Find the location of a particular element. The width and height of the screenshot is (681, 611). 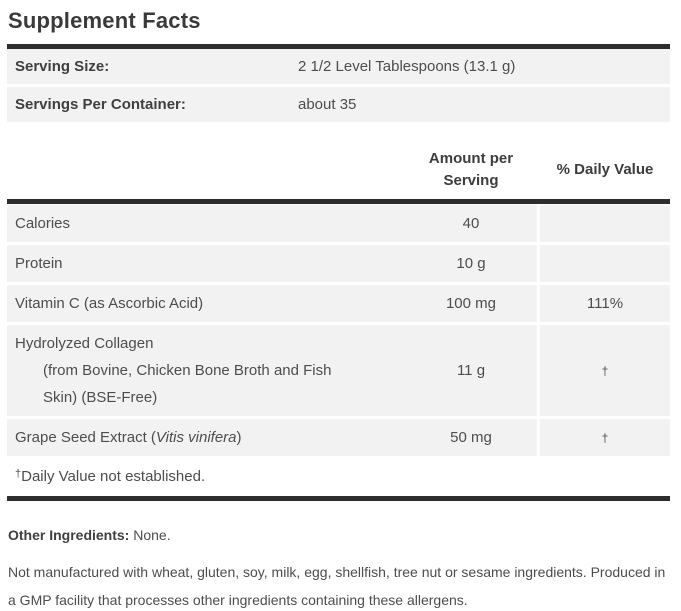

footnote-text: Daily Value not established. is located at coordinates (113, 476).